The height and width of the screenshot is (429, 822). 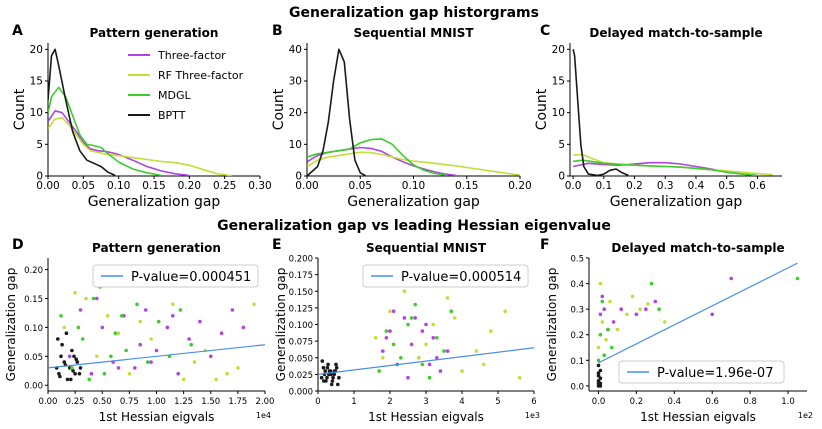 I want to click on panel-e-y-tick-label: 0.125, so click(x=301, y=309).